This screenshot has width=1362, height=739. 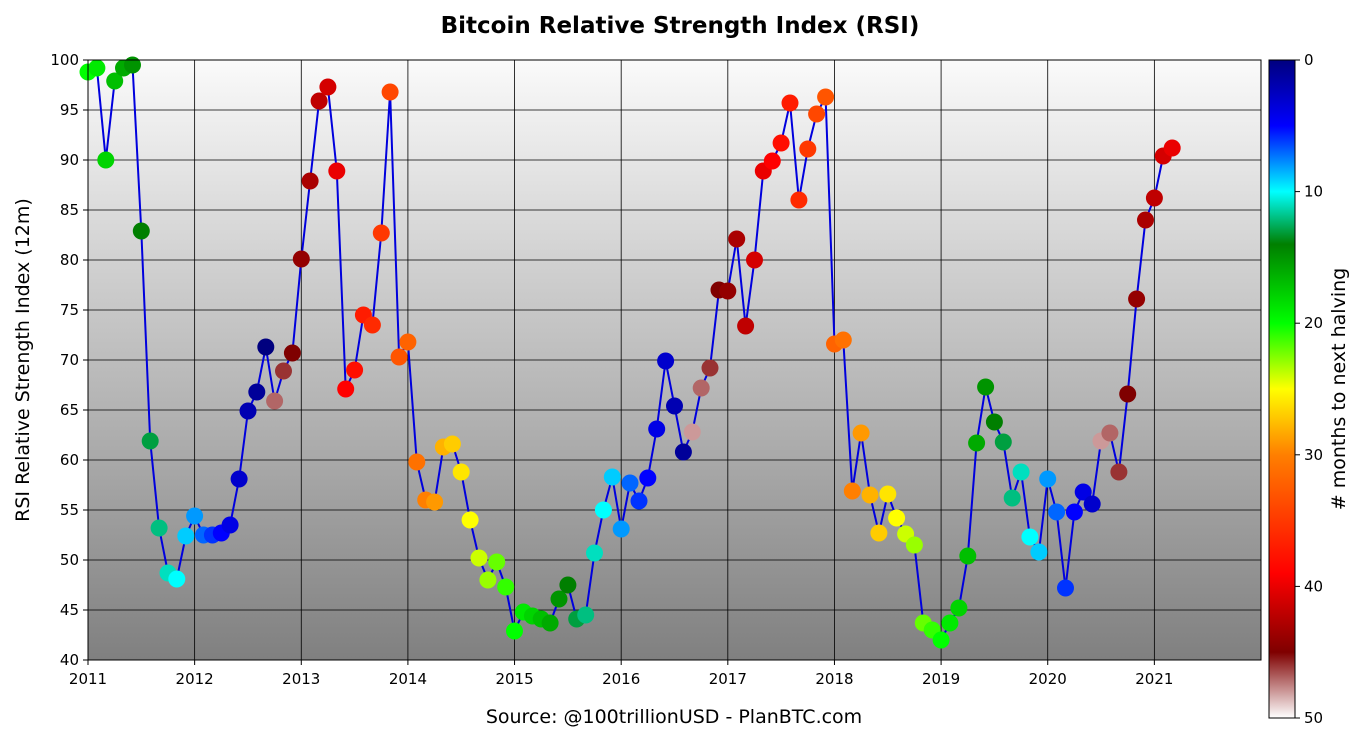 What do you see at coordinates (69, 610) in the screenshot?
I see `y-tick-label: 45` at bounding box center [69, 610].